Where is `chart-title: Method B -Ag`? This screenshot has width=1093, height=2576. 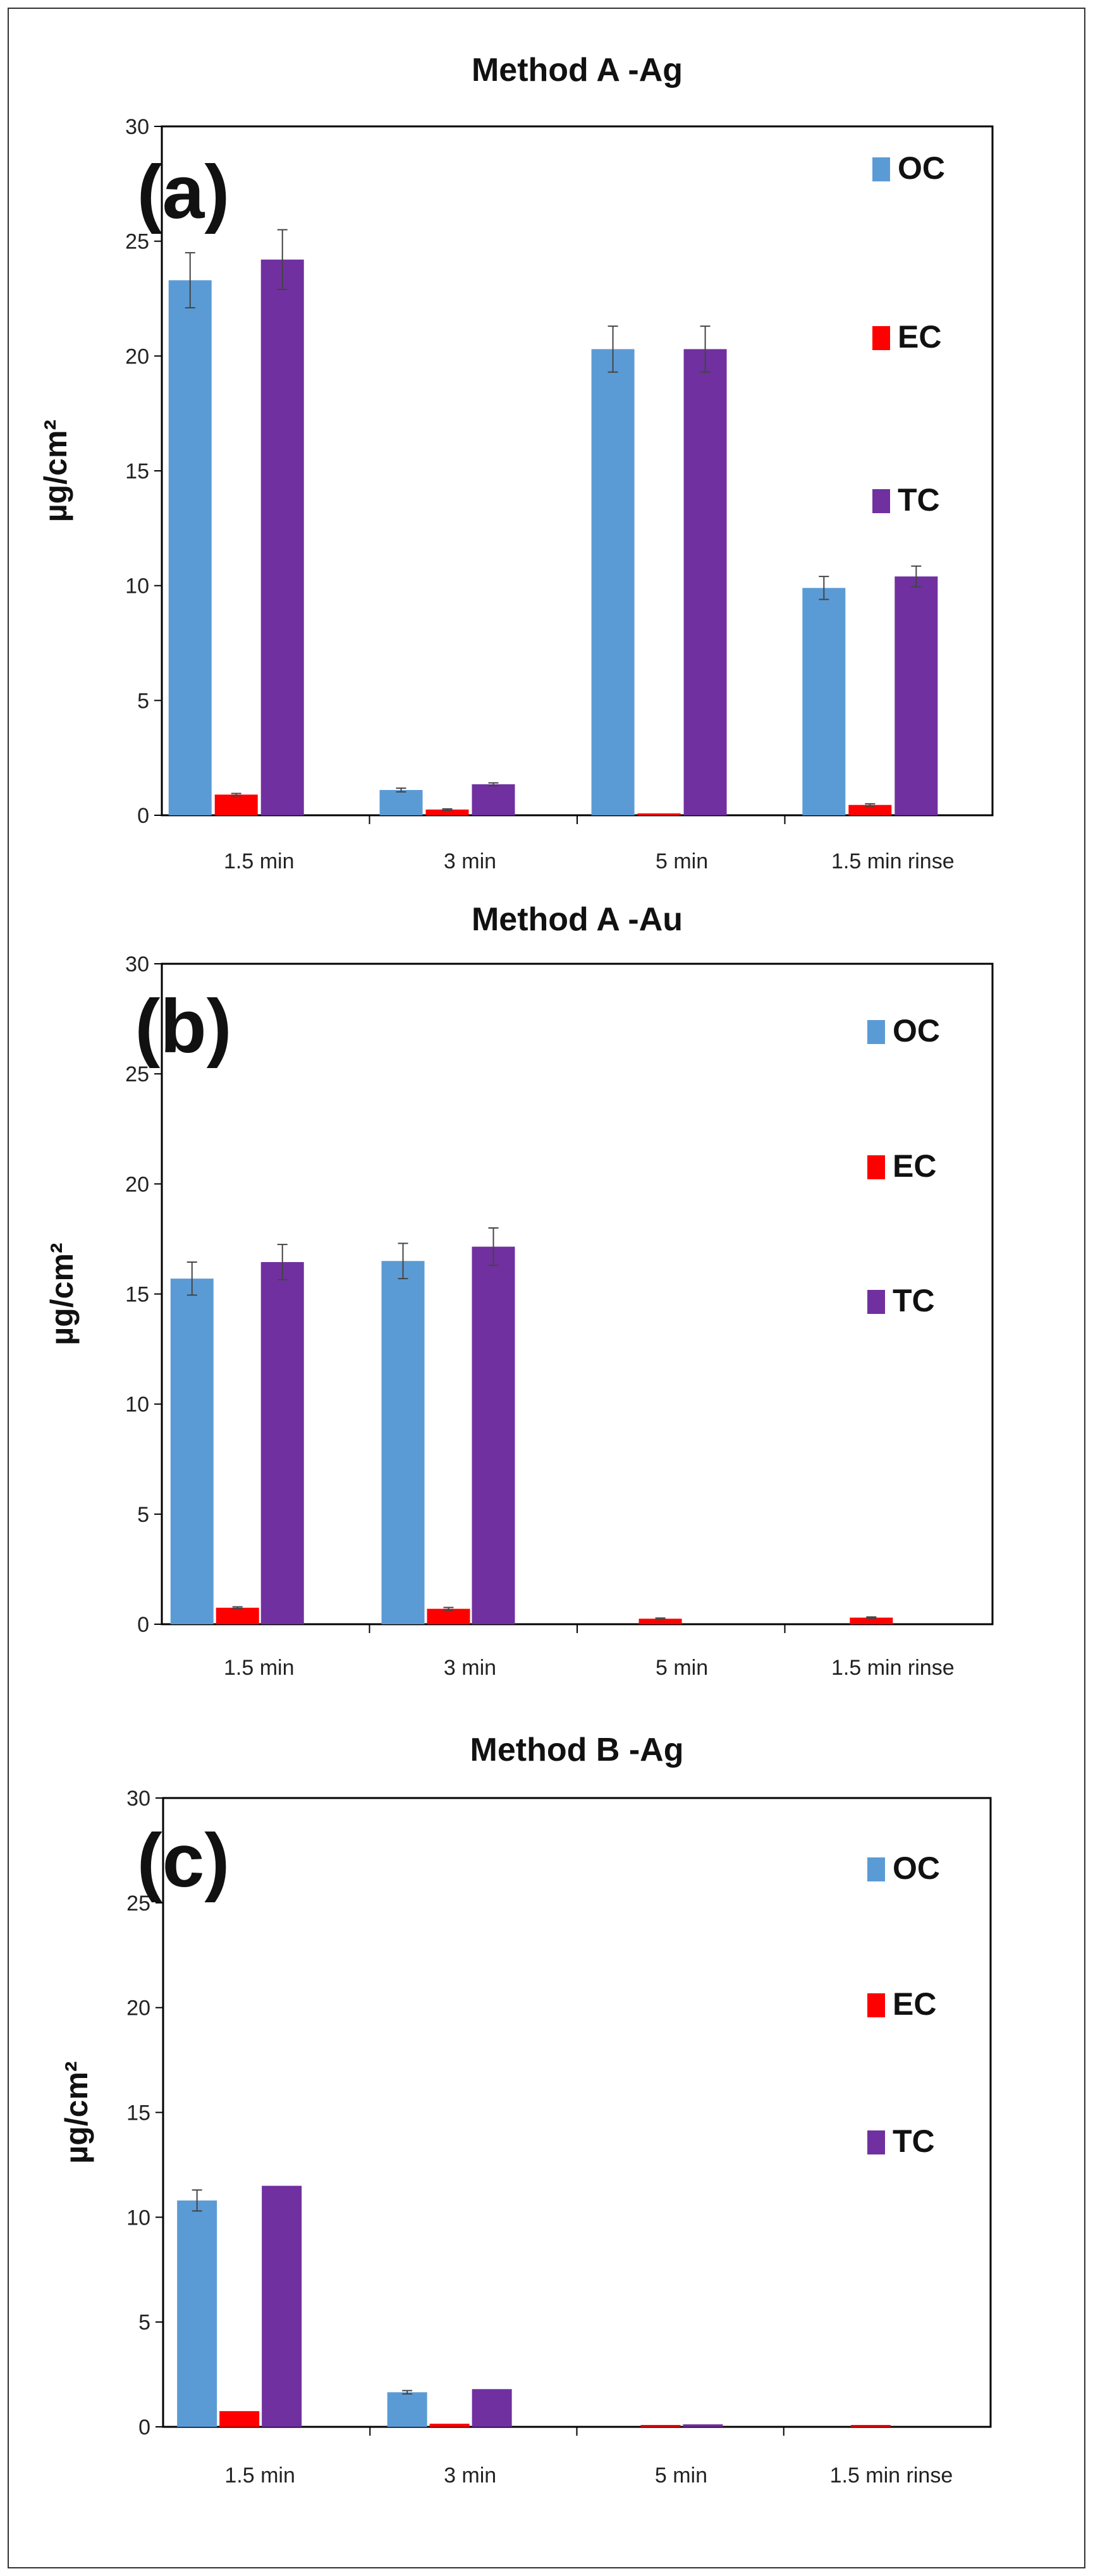 chart-title: Method B -Ag is located at coordinates (577, 1750).